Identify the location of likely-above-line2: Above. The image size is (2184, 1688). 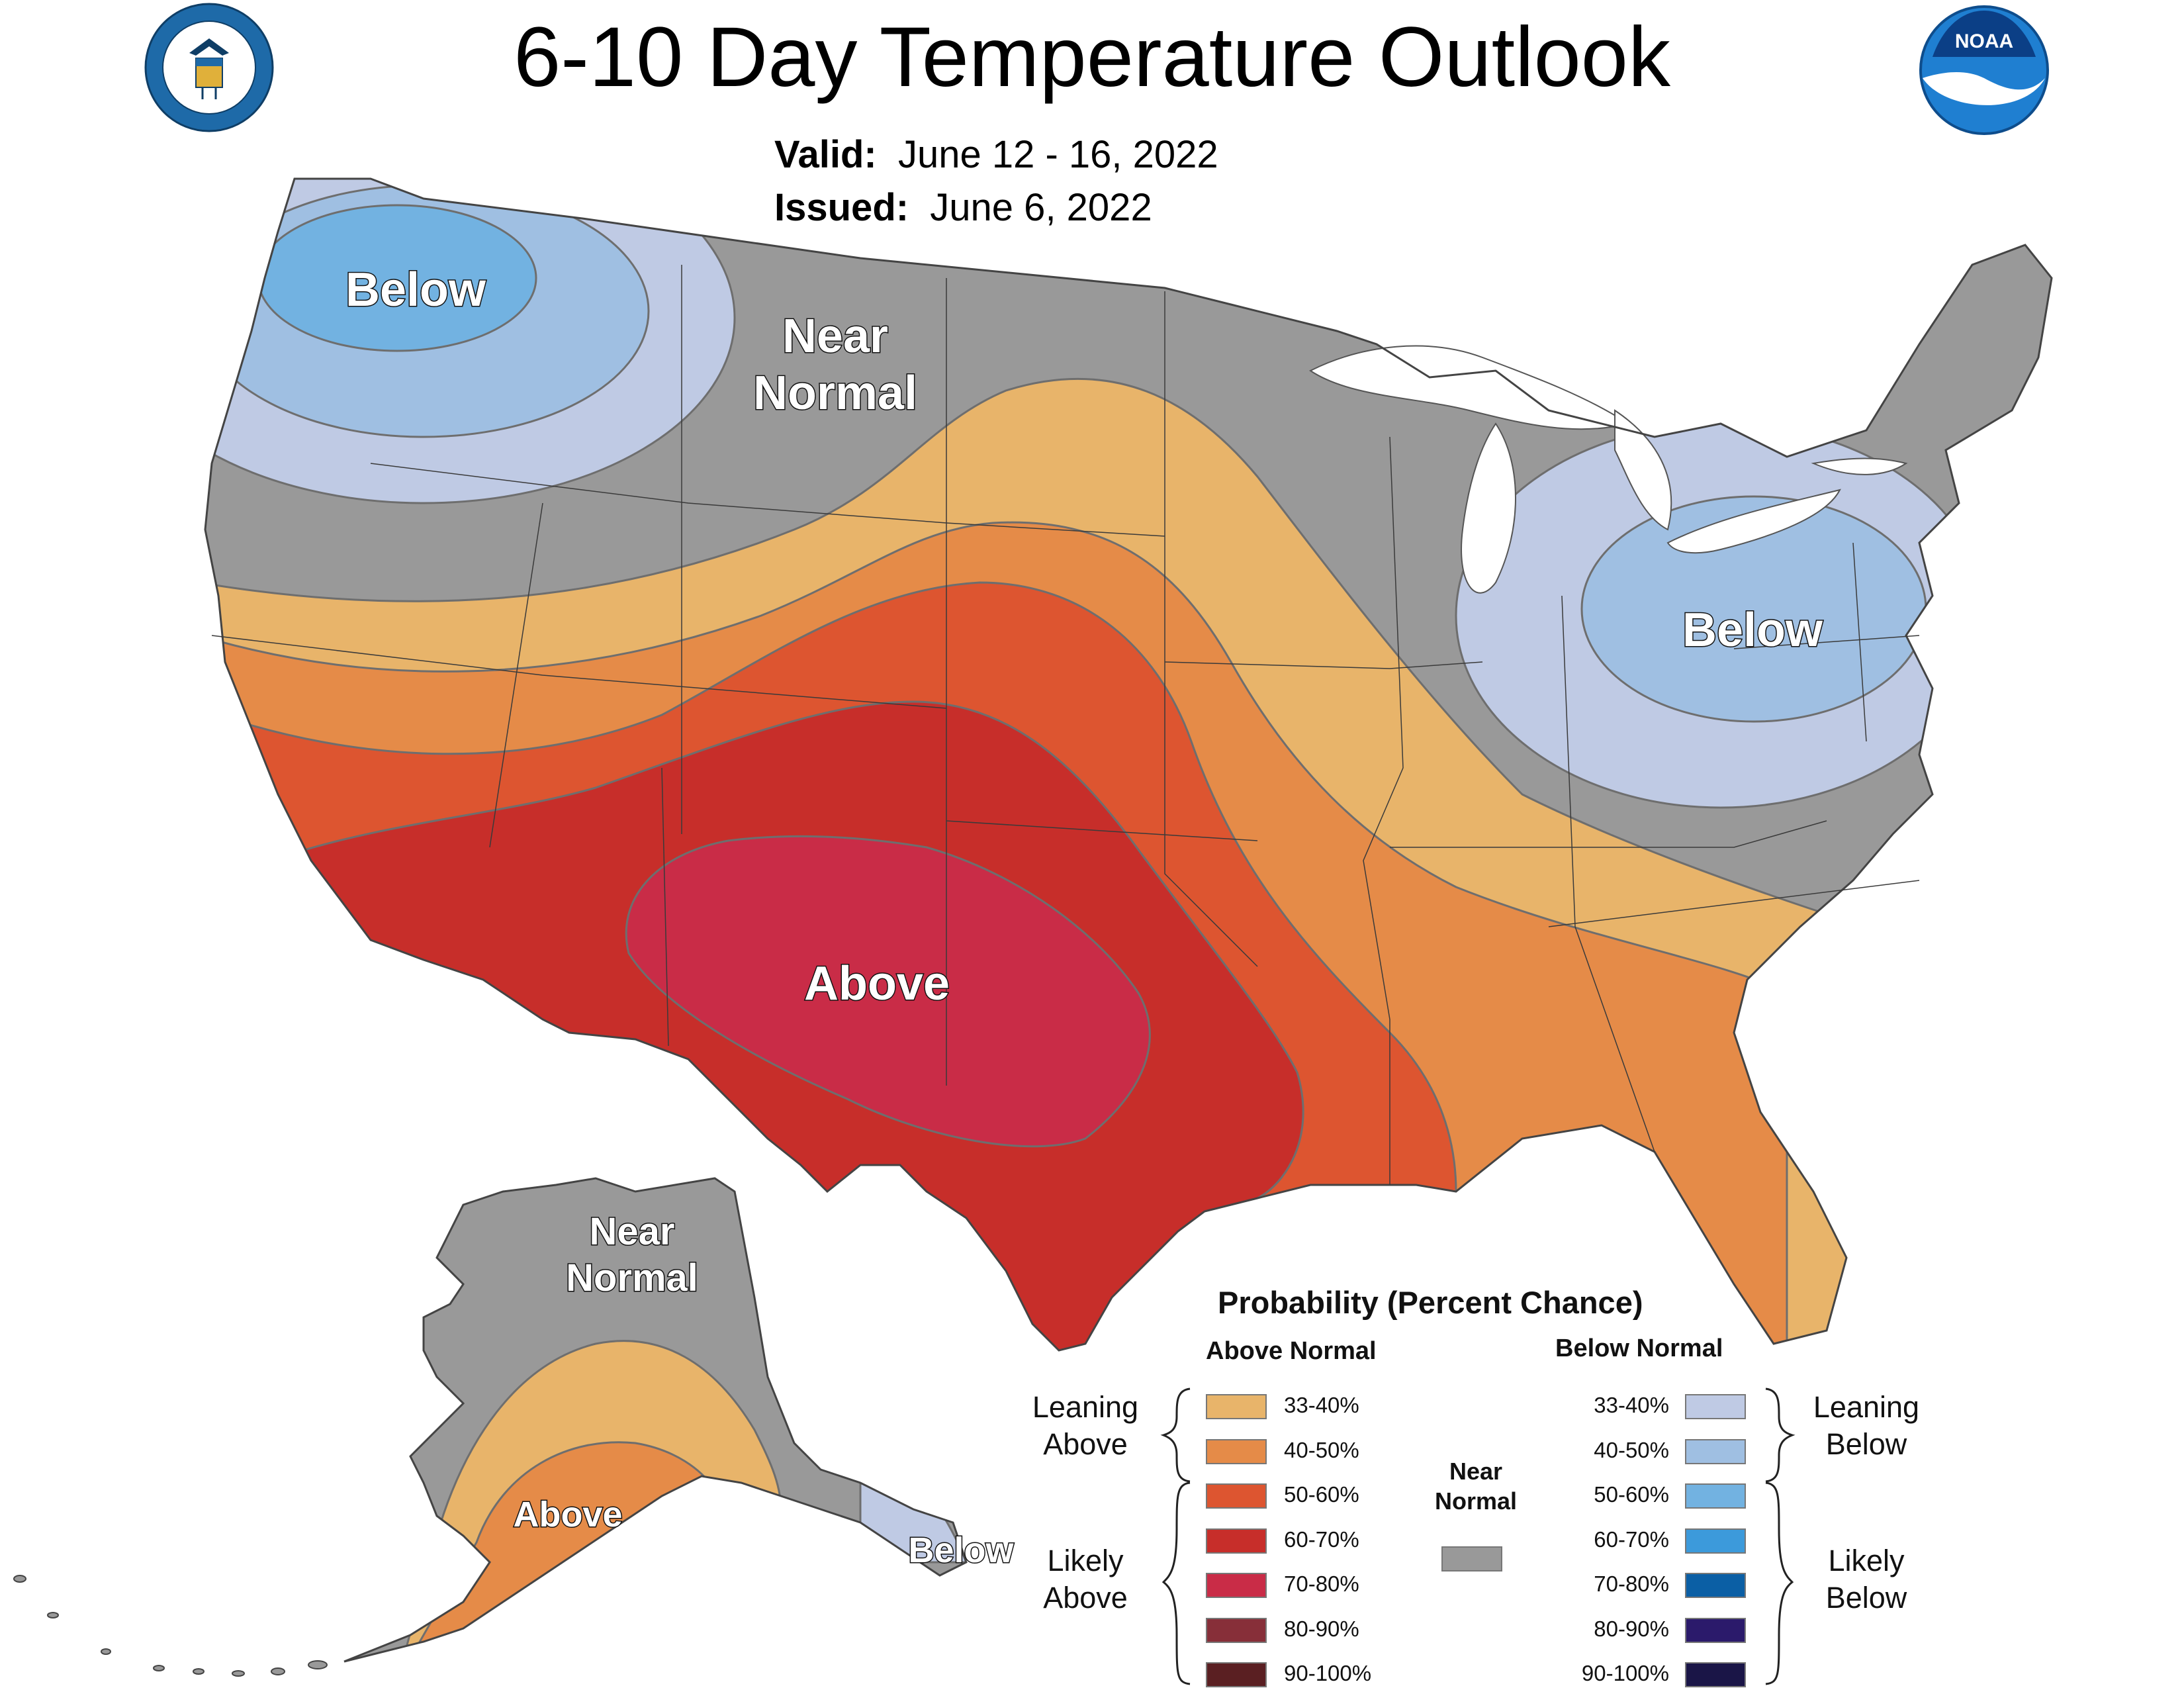
(1085, 1598).